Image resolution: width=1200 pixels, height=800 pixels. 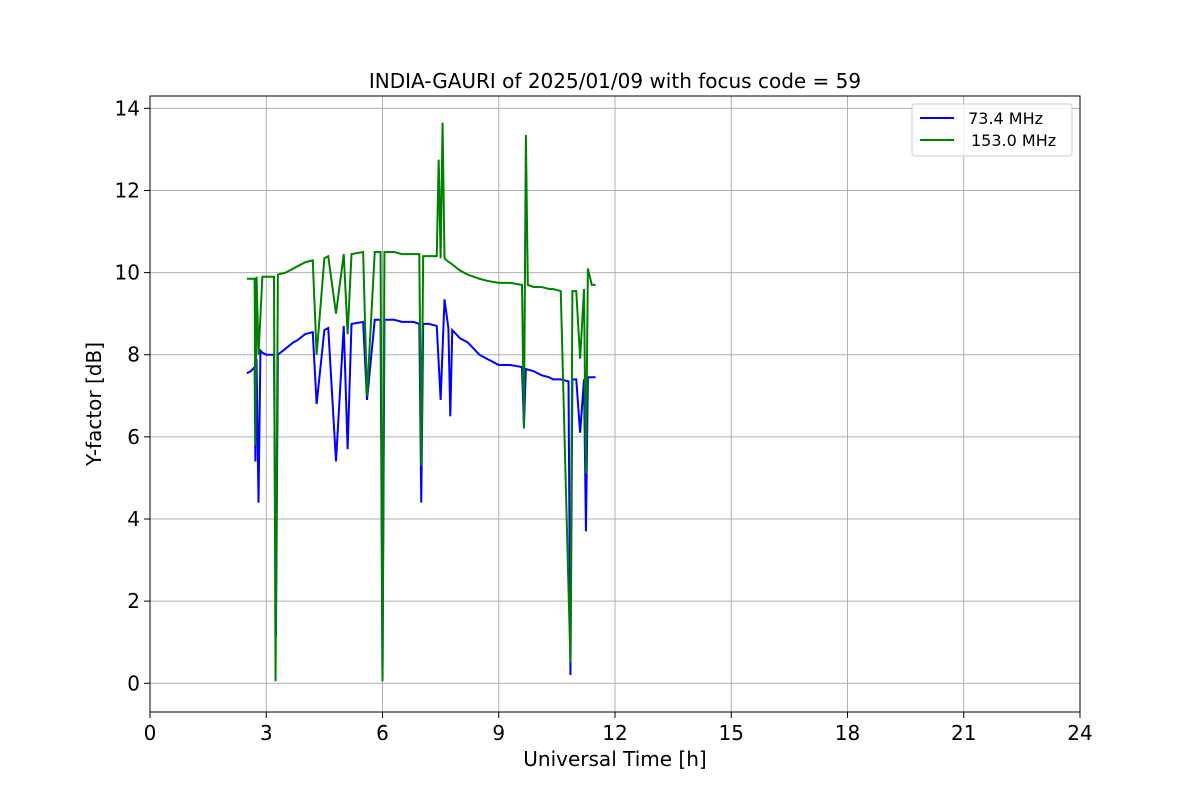 I want to click on y-tick-label: 12, so click(x=127, y=190).